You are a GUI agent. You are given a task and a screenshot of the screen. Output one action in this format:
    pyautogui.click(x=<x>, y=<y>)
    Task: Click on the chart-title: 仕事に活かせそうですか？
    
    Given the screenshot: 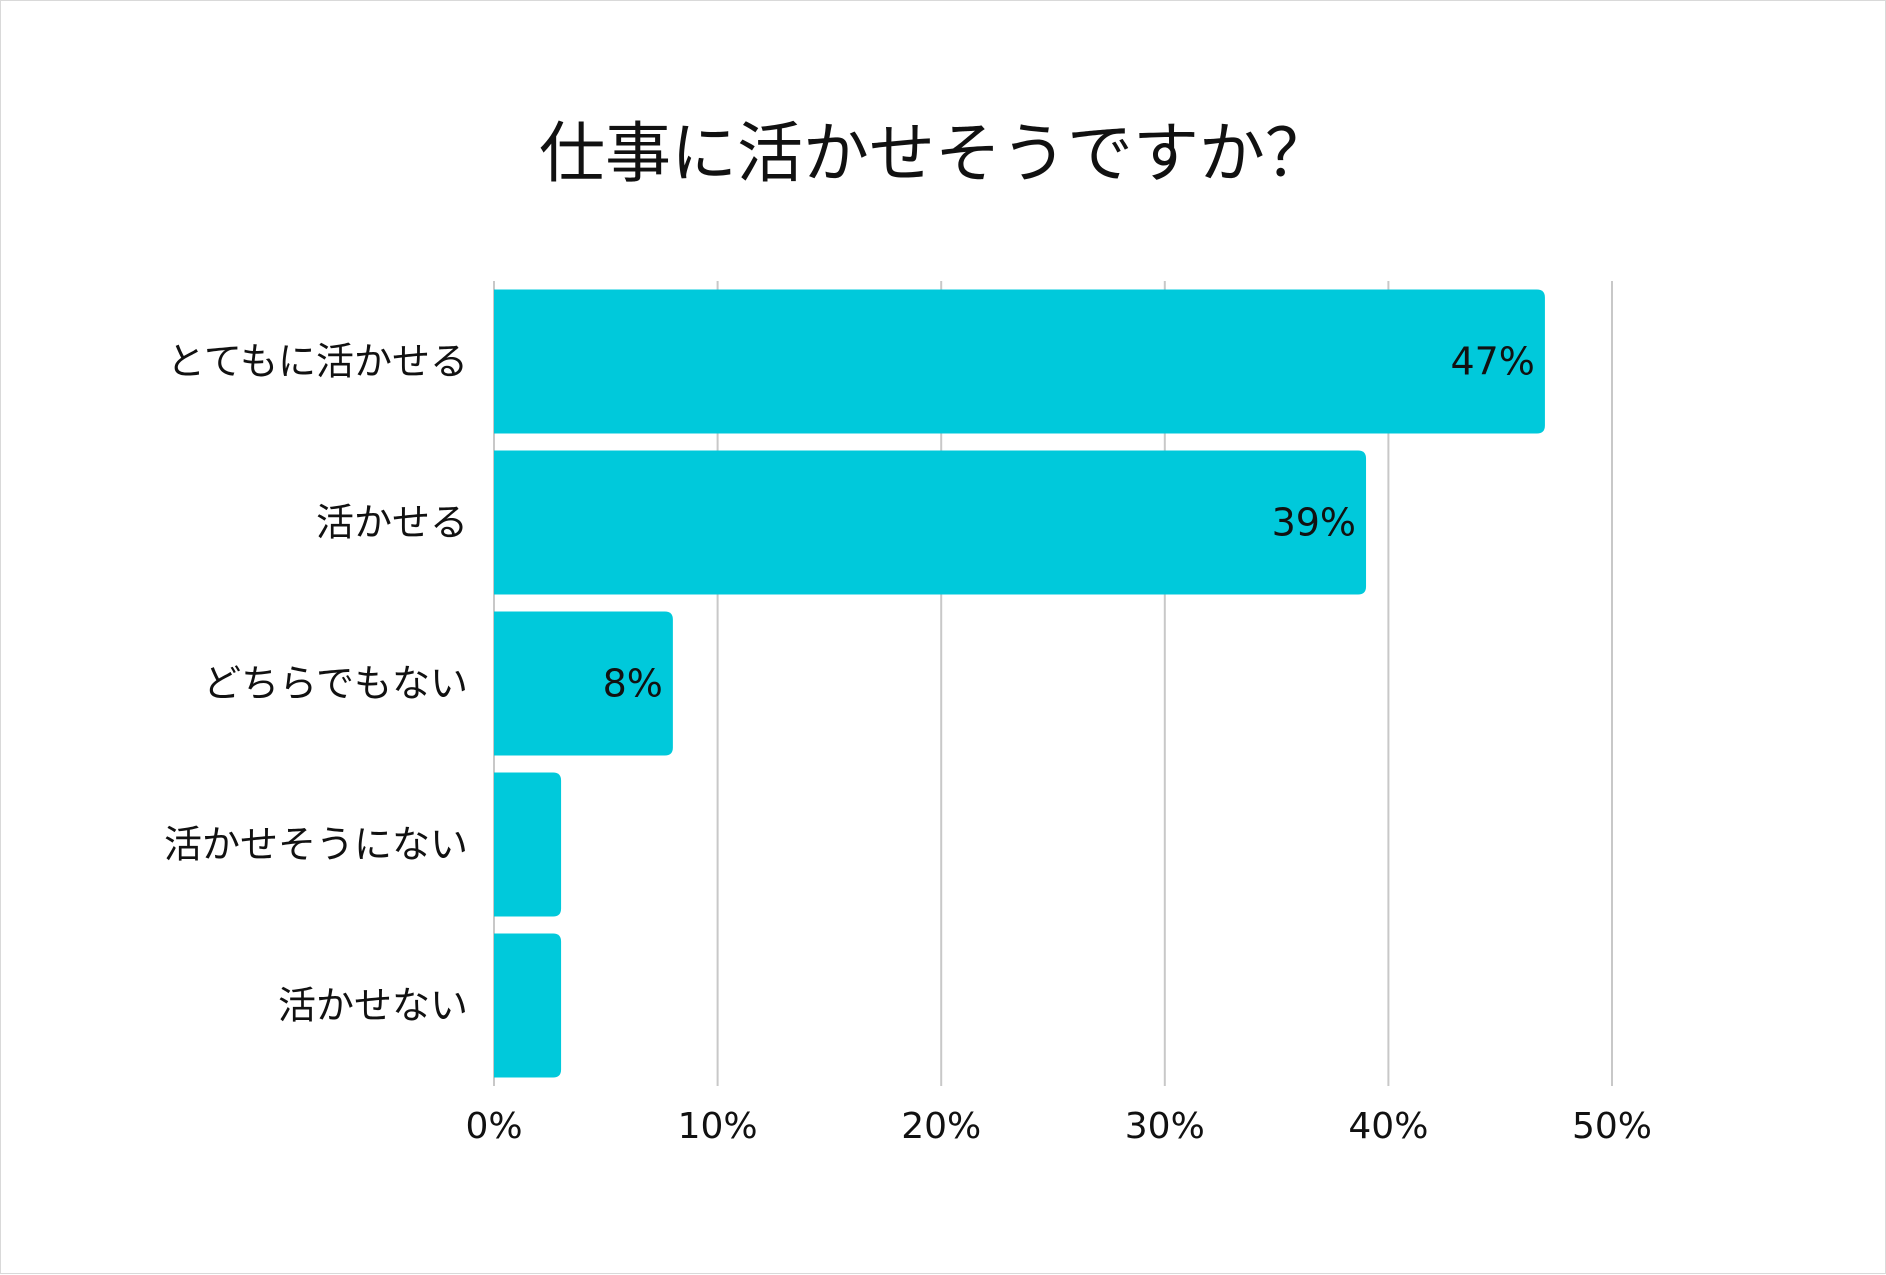 What is the action you would take?
    pyautogui.click(x=935, y=153)
    